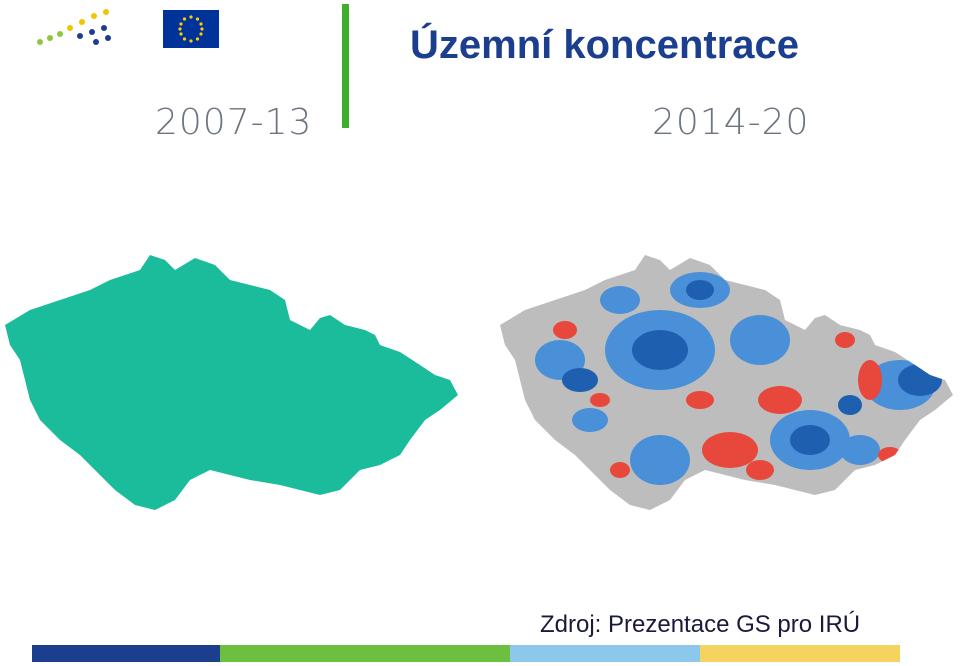 This screenshot has height=666, width=960. What do you see at coordinates (345, 66) in the screenshot?
I see `divider` at bounding box center [345, 66].